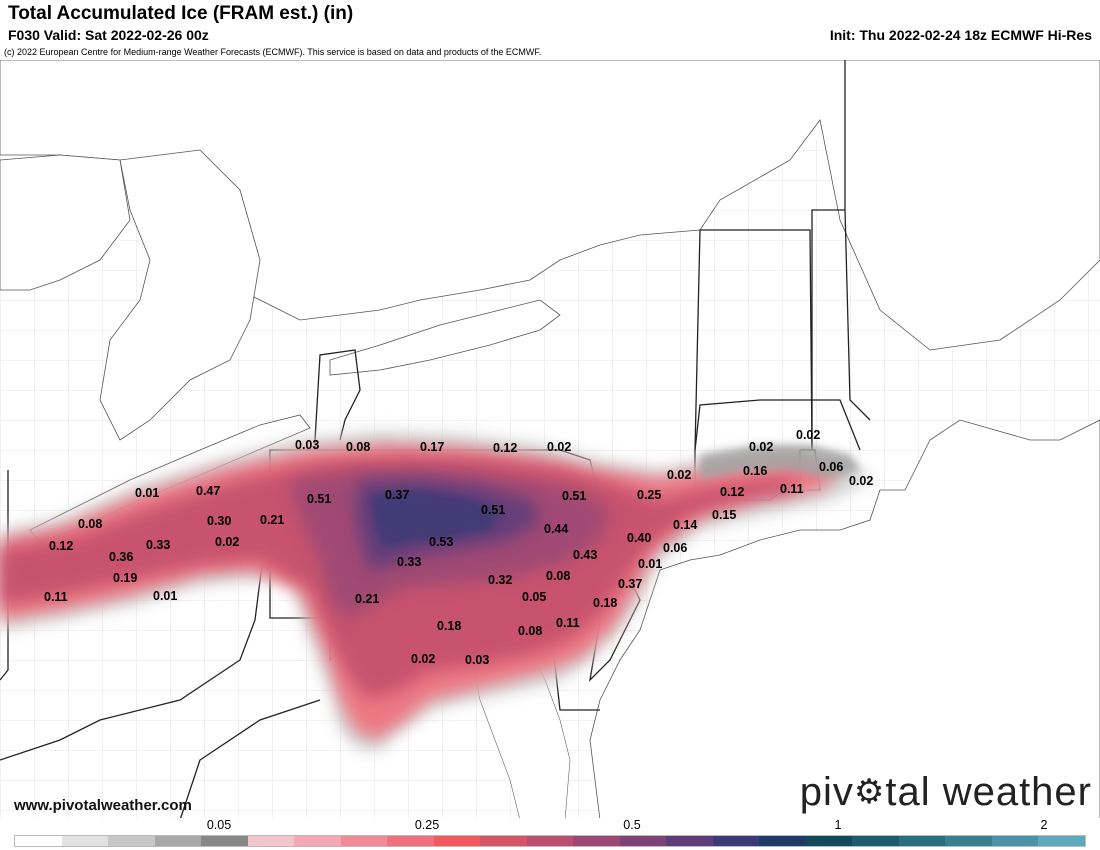  What do you see at coordinates (777, 425) in the screenshot?
I see `massachusetts-border` at bounding box center [777, 425].